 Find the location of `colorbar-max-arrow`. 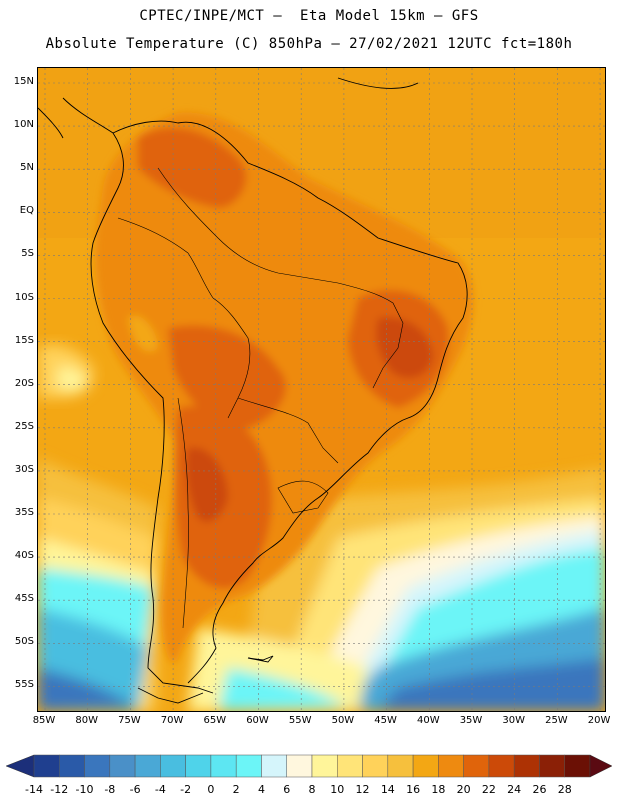

colorbar-max-arrow is located at coordinates (601, 766).